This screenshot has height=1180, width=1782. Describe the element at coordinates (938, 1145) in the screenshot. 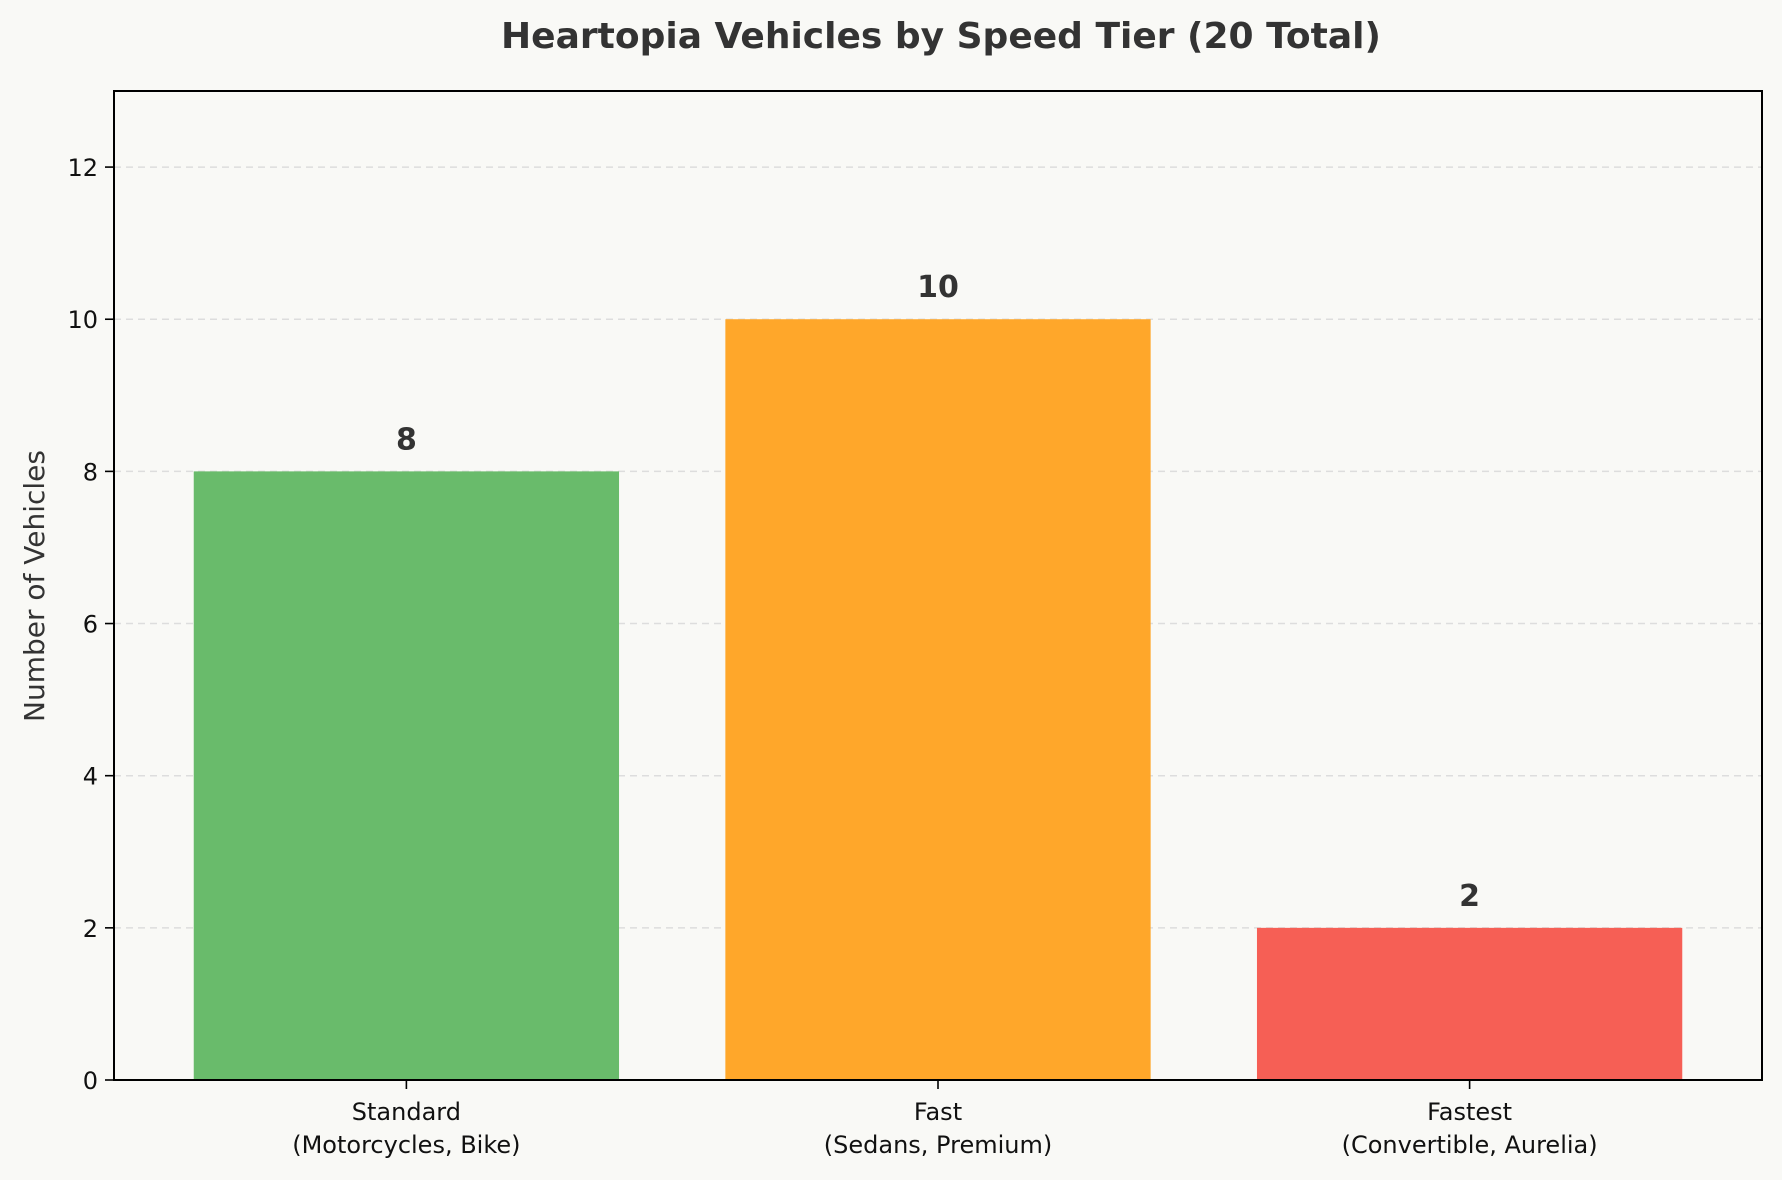

I see `x-tick-label-1-1: (Sedans, Premium)` at that location.